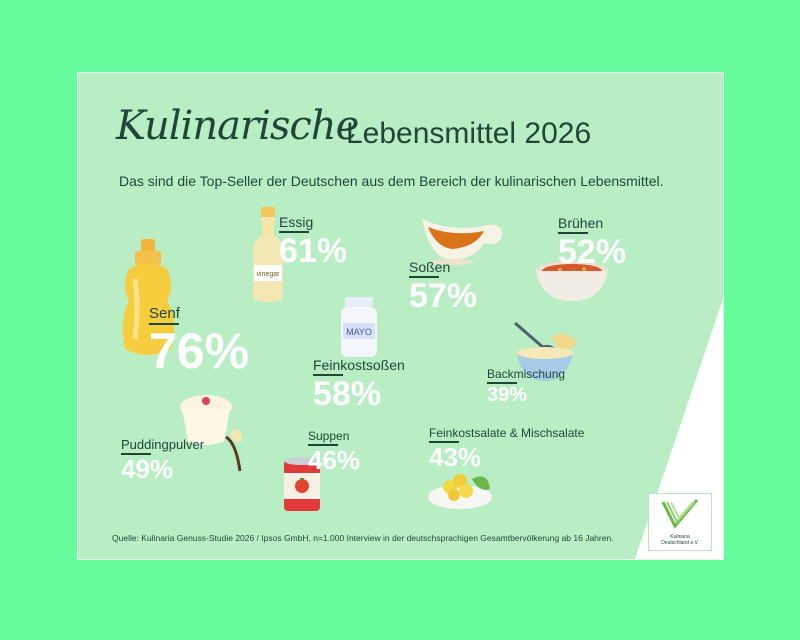 The image size is (800, 640). I want to click on value-sossen: 57%, so click(443, 296).